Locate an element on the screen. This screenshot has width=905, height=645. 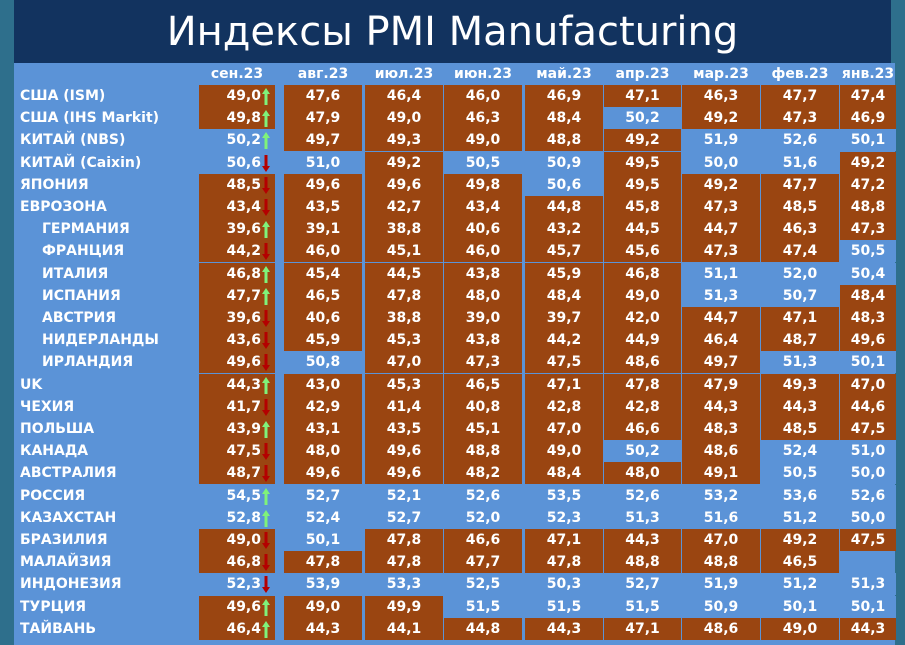
value-cell: 44,7 is located at coordinates (721, 318).